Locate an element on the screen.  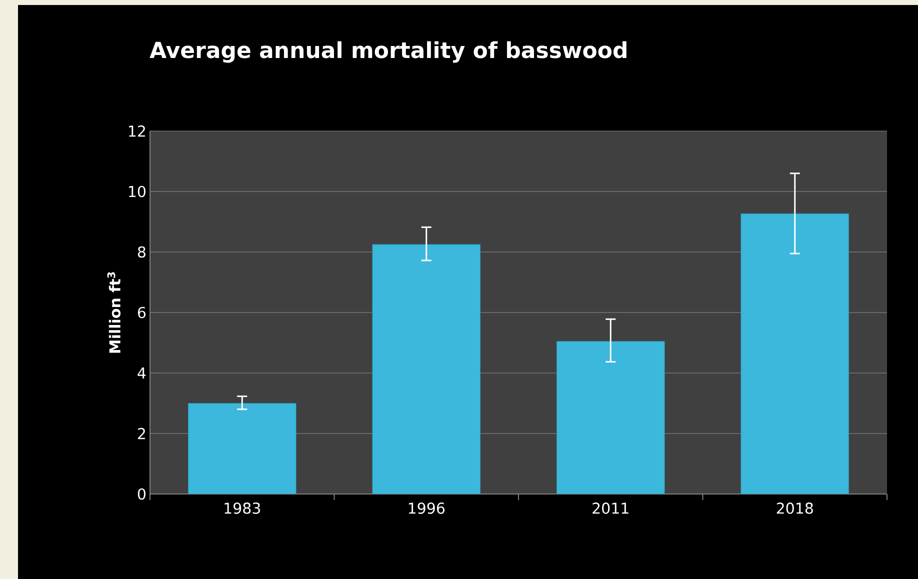
y-tick-label: 6 is located at coordinates (142, 312).